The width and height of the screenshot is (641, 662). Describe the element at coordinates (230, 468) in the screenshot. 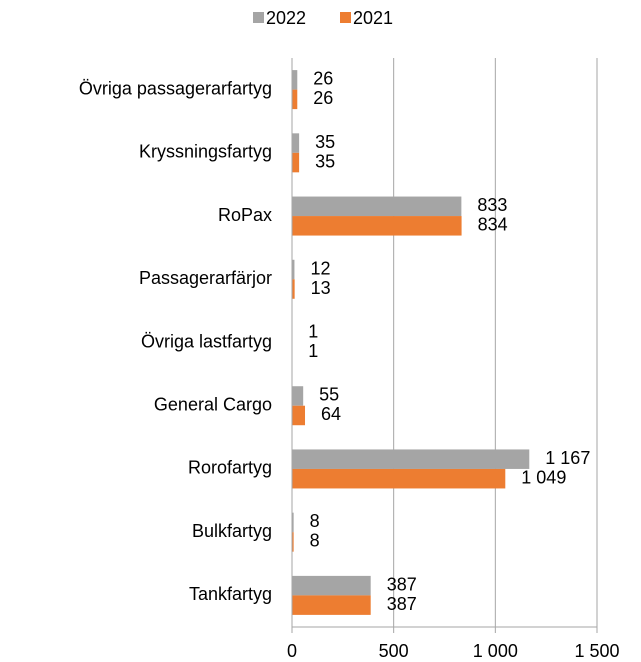

I see `y-tick-label: Rorofartyg` at that location.